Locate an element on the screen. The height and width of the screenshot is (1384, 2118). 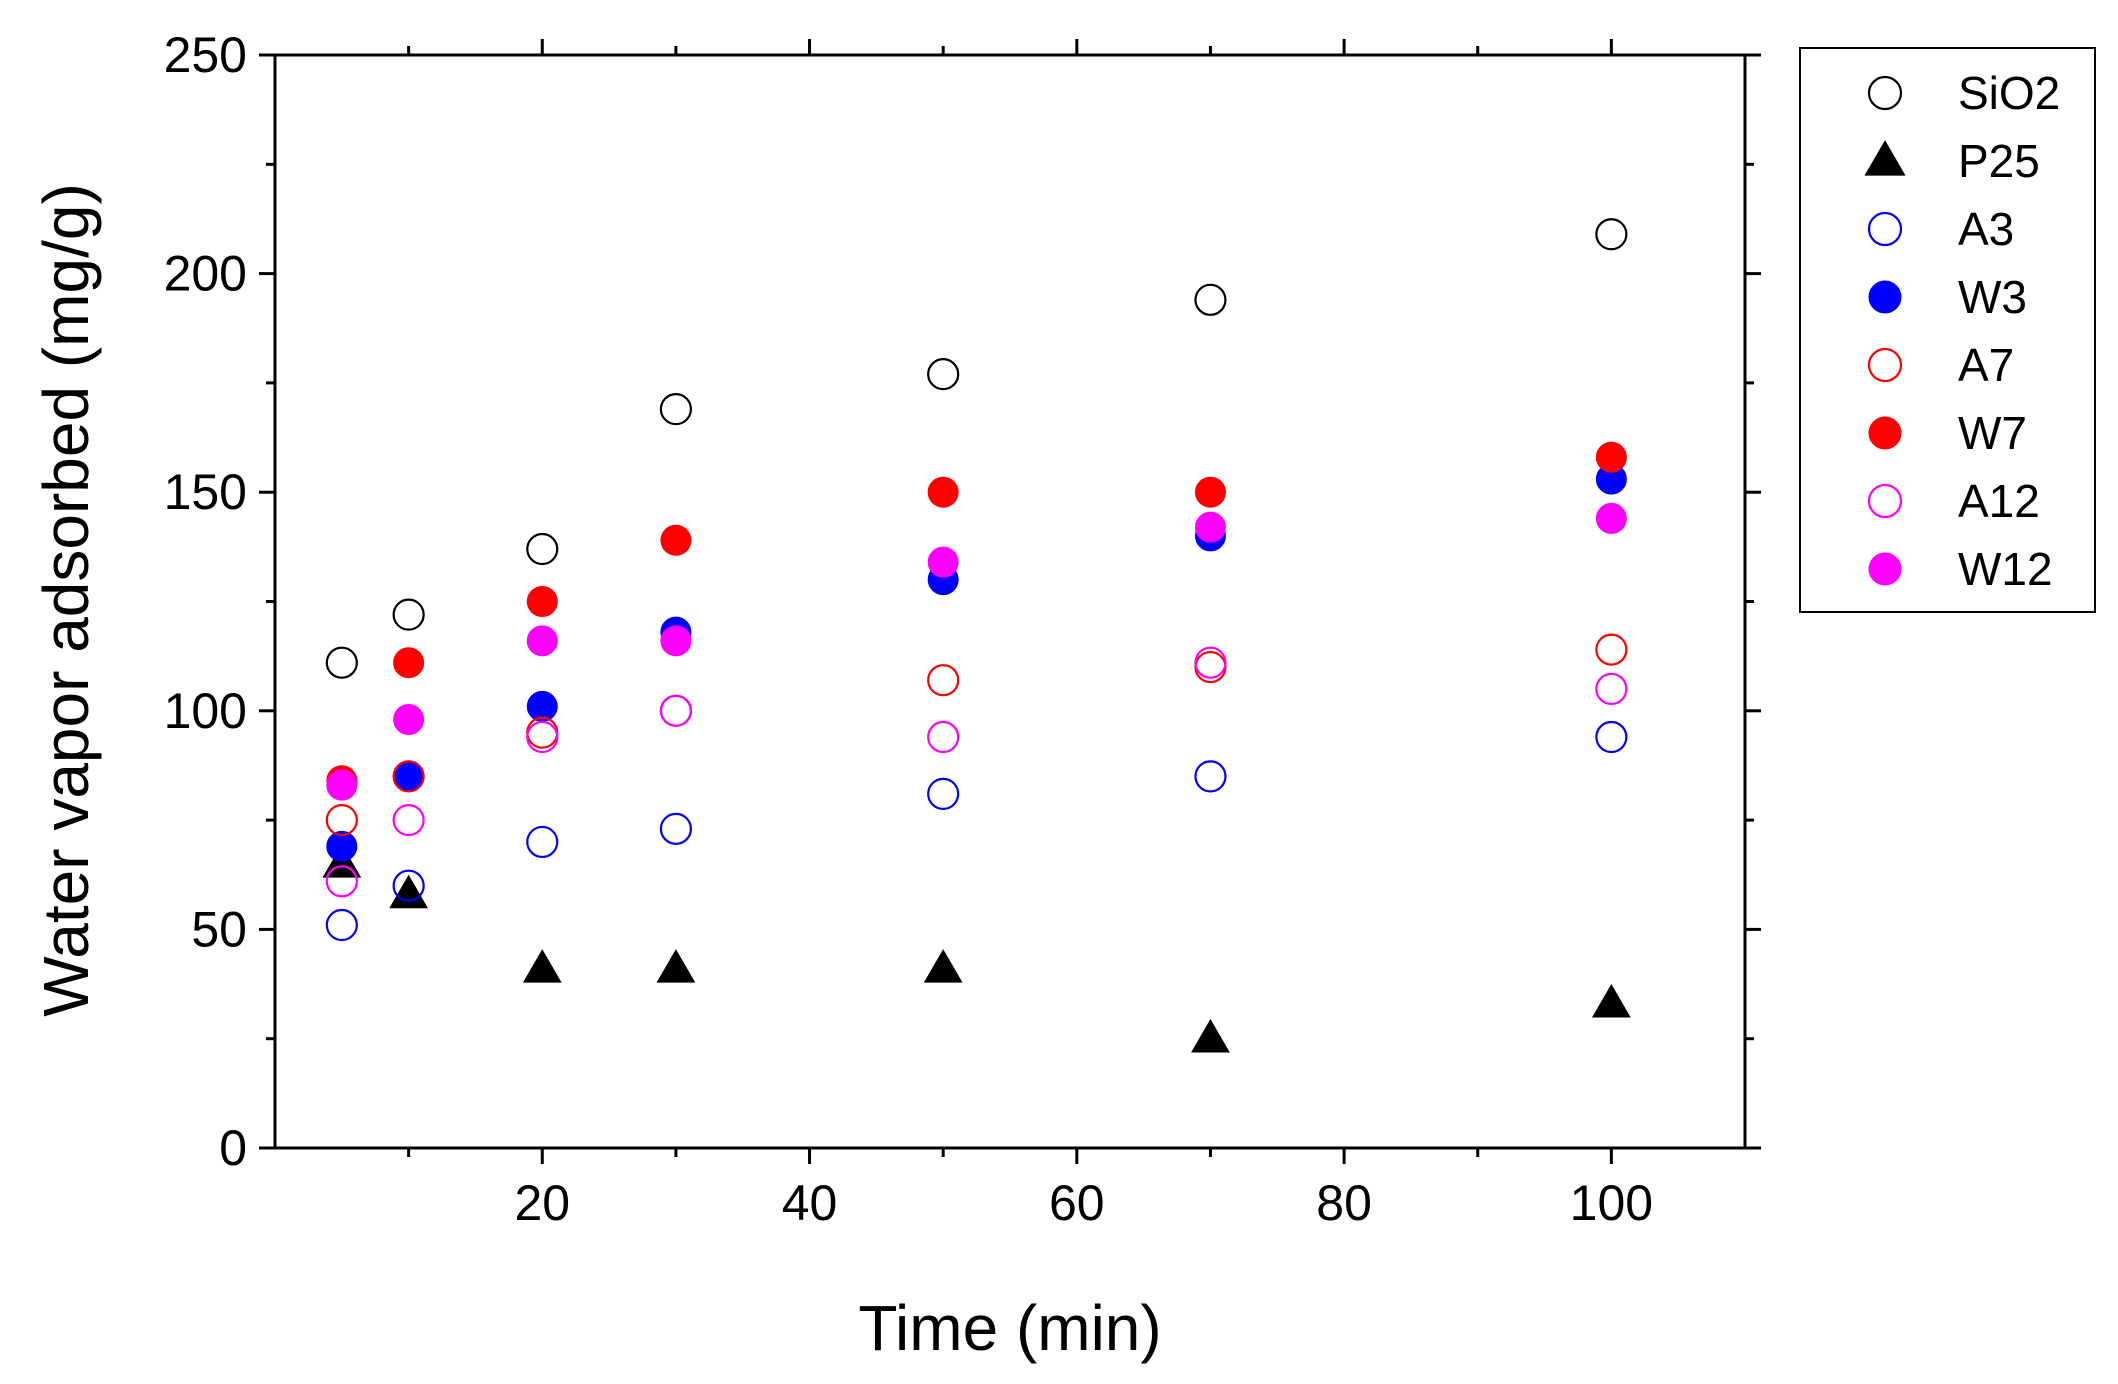
x-axis-title: Time (min) is located at coordinates (1009, 1328).